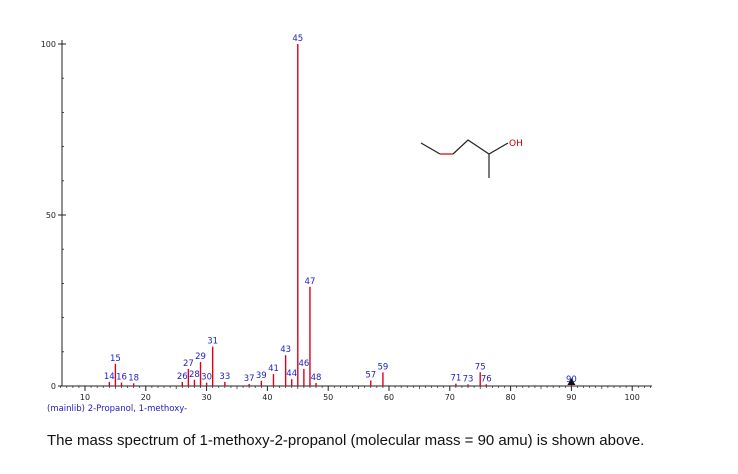 Image resolution: width=738 pixels, height=474 pixels. I want to click on peak-label: 76, so click(486, 379).